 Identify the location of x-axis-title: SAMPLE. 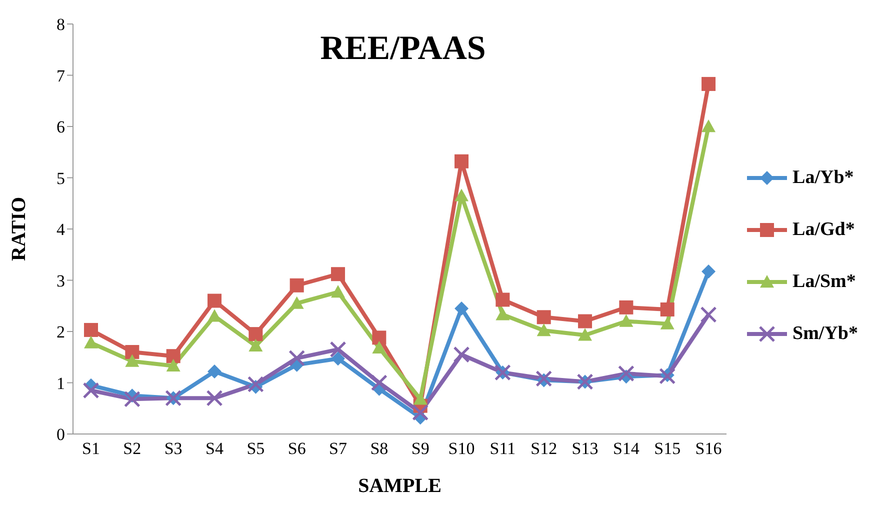
(400, 486).